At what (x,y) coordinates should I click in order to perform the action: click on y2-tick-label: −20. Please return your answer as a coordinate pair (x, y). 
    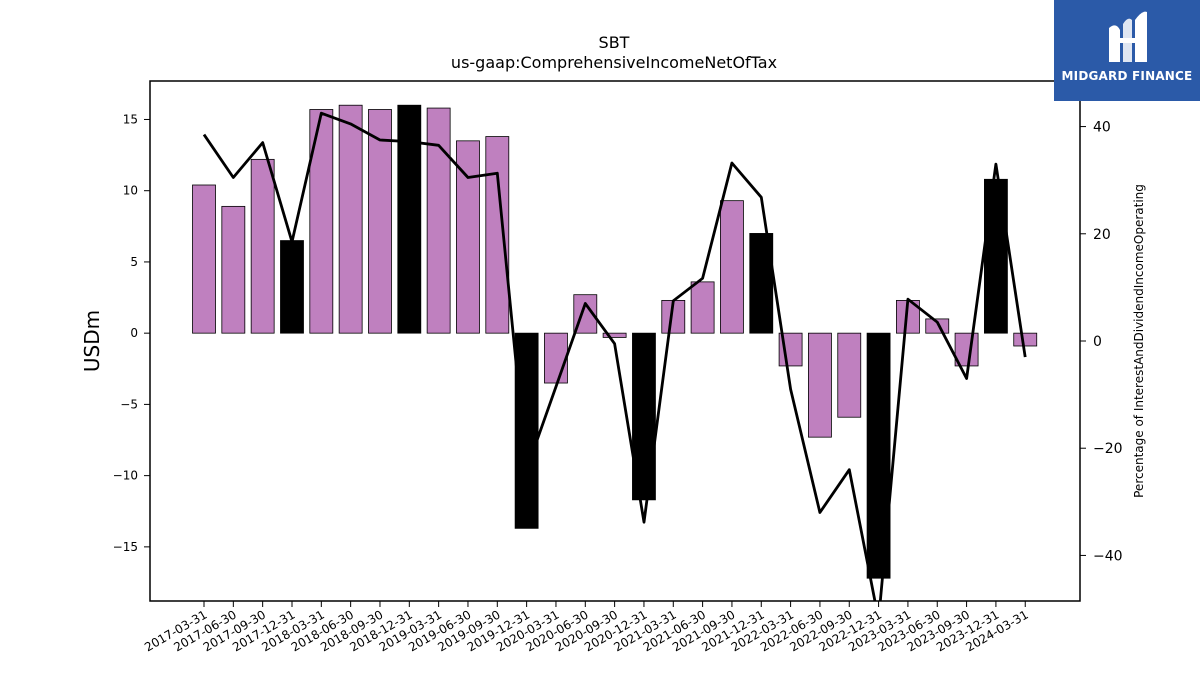
    Looking at the image, I should click on (1108, 449).